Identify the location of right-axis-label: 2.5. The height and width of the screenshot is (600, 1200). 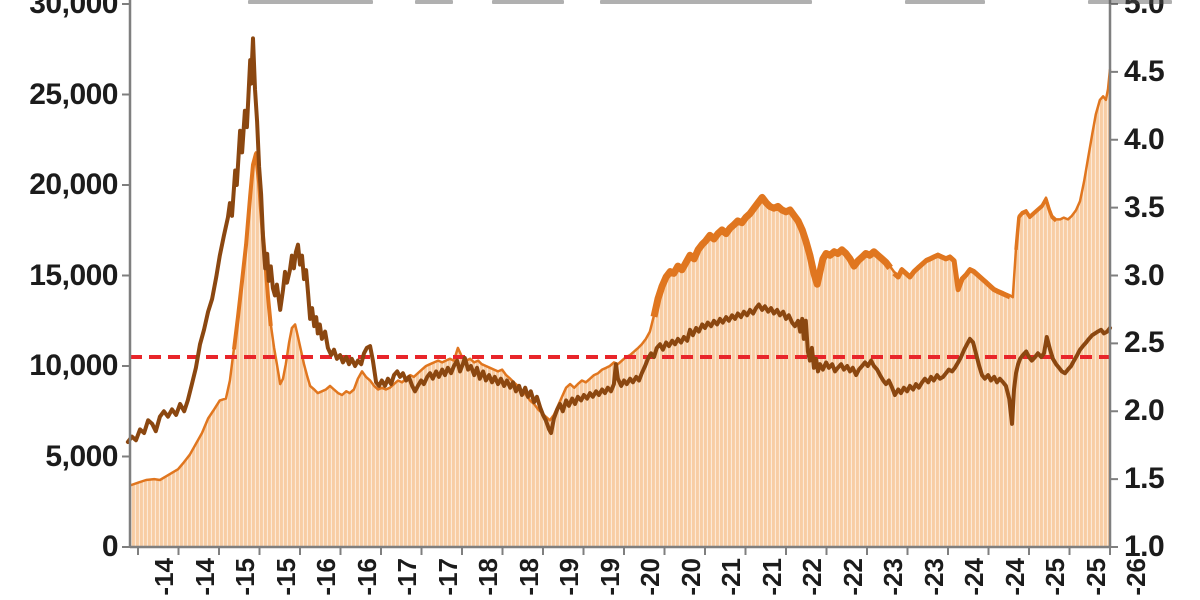
(1144, 343).